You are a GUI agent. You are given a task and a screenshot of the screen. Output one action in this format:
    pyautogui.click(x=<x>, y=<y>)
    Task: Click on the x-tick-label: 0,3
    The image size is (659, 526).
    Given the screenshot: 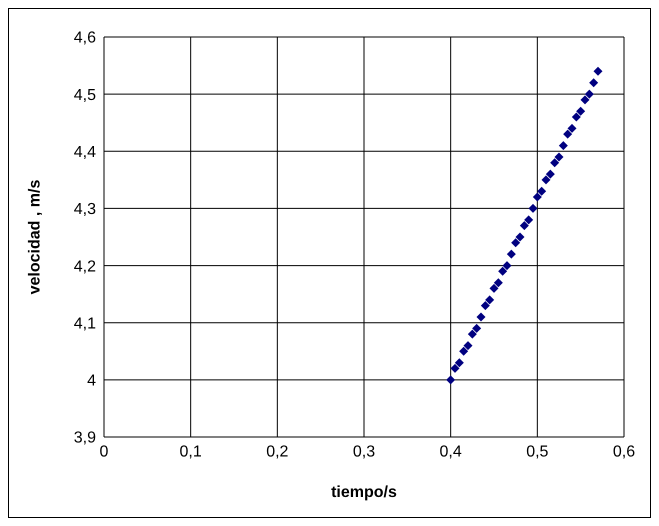 What is the action you would take?
    pyautogui.click(x=364, y=451)
    